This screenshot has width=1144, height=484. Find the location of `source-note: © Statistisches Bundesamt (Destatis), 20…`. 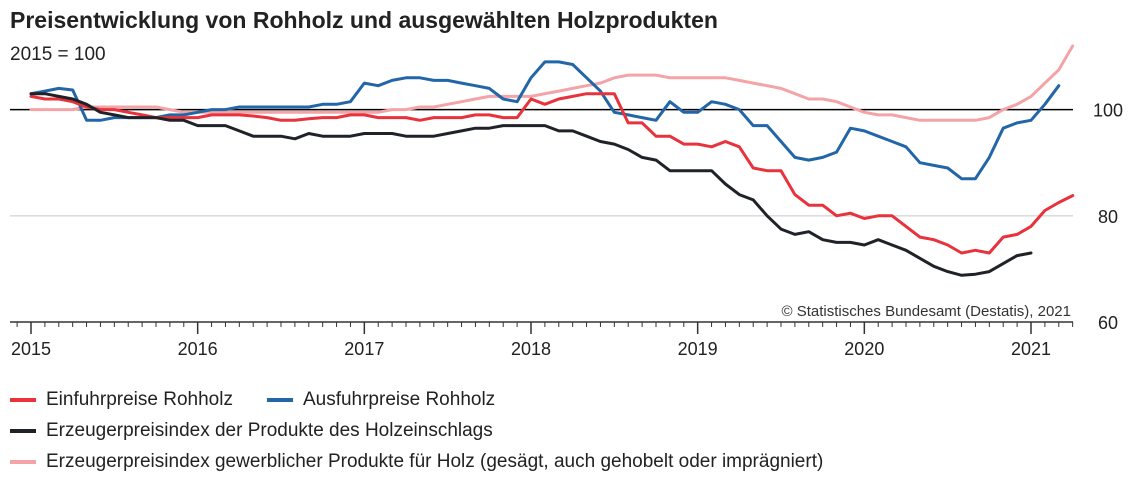

source-note: © Statistisches Bundesamt (Destatis), 20… is located at coordinates (926, 311).